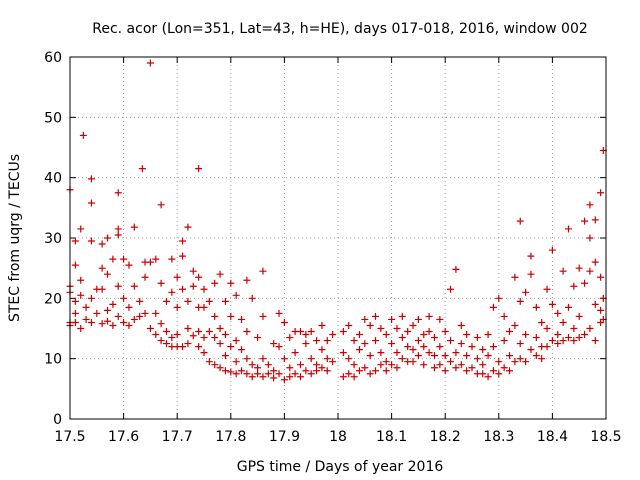 The image size is (640, 480). What do you see at coordinates (498, 437) in the screenshot?
I see `x-tick-label: 18.3` at bounding box center [498, 437].